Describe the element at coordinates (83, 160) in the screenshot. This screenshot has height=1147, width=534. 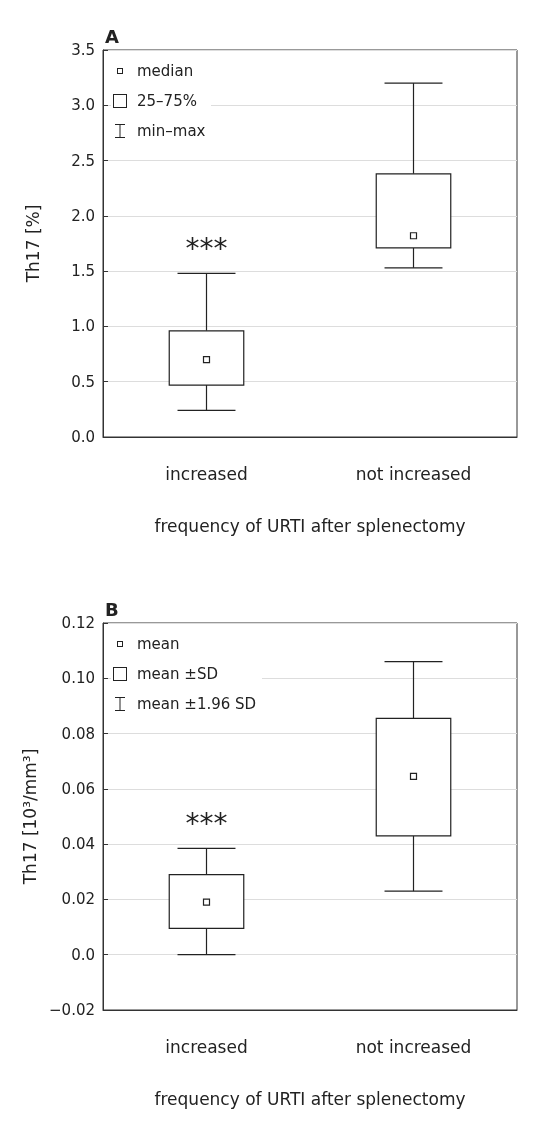
I see `y-tick-label: 2.5` at that location.